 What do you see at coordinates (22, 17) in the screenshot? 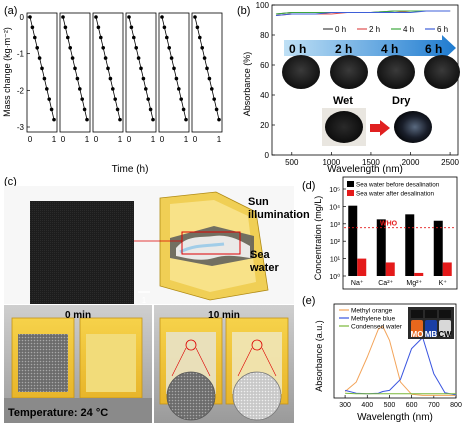
I see `a-ytick-label: 0` at bounding box center [22, 17].